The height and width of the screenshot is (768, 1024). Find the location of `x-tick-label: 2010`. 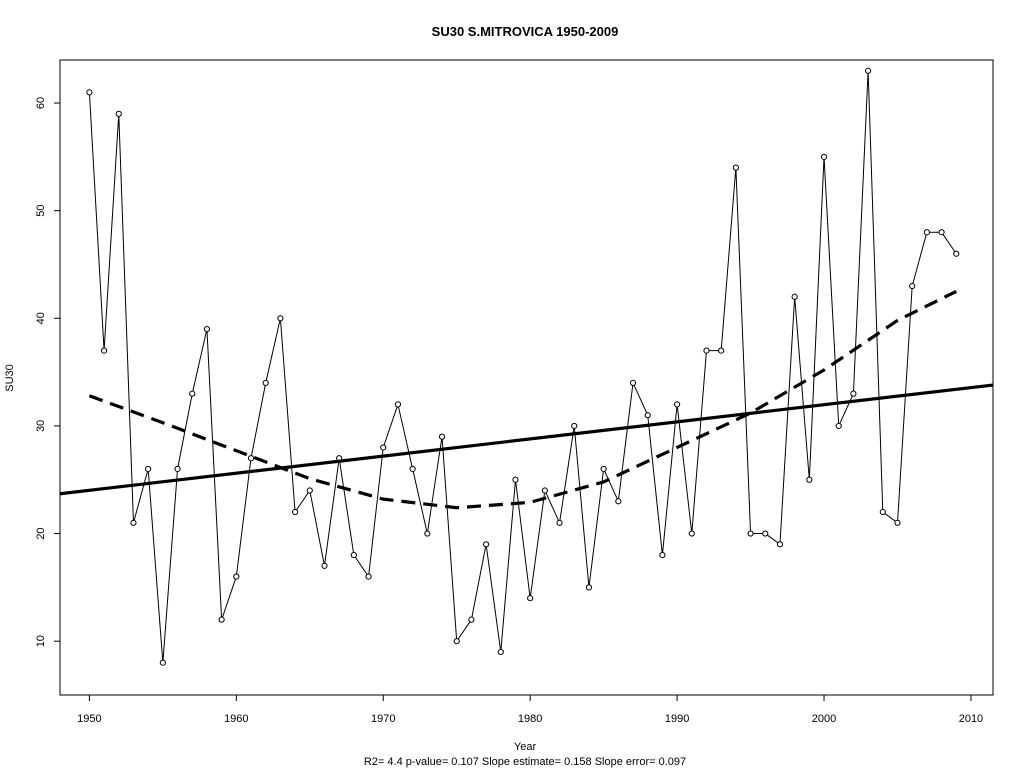

x-tick-label: 2010 is located at coordinates (971, 719).